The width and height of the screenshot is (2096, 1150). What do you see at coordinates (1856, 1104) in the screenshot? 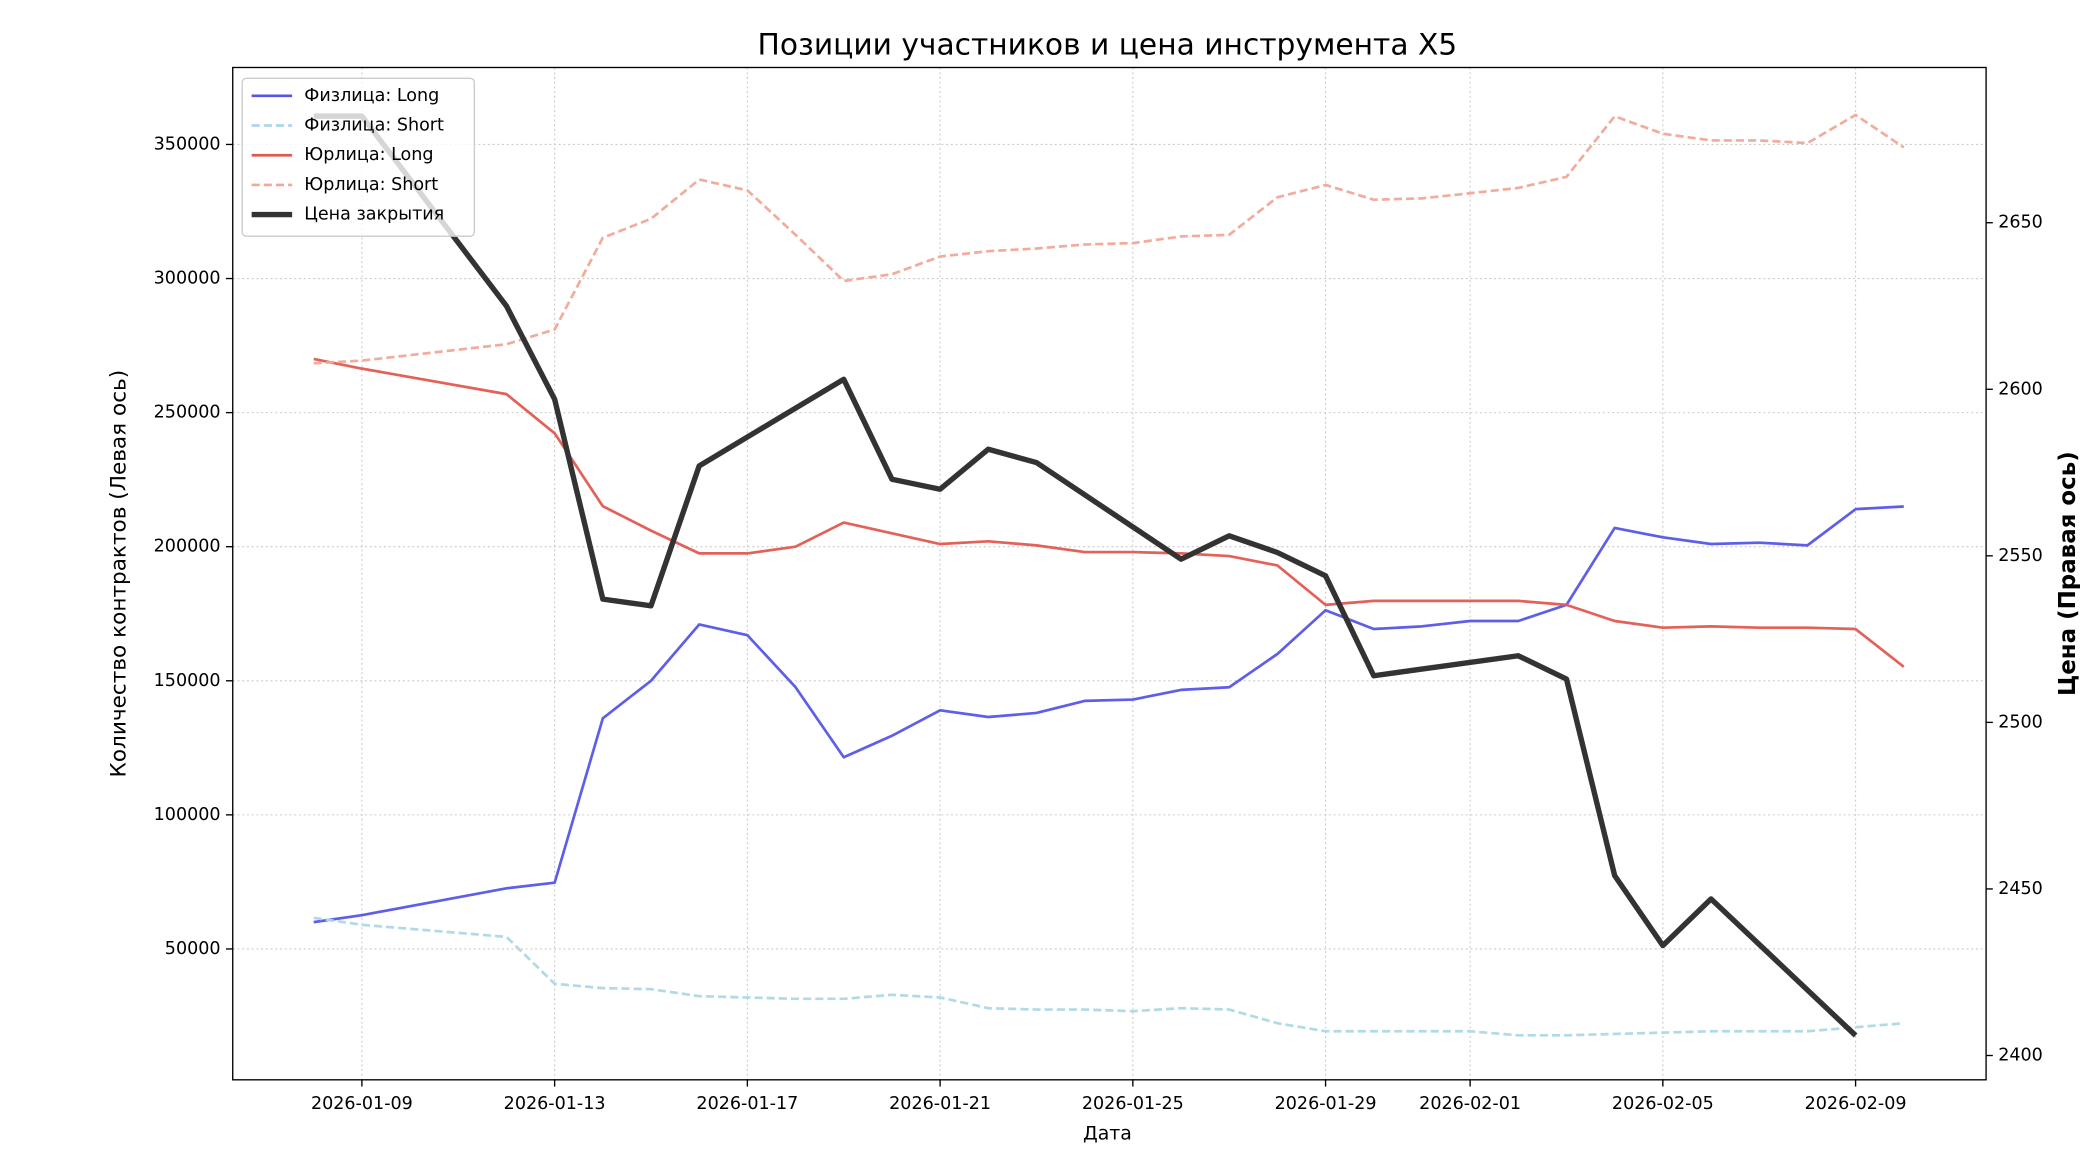
I see `x-tick-label: 2026-02-09` at bounding box center [1856, 1104].